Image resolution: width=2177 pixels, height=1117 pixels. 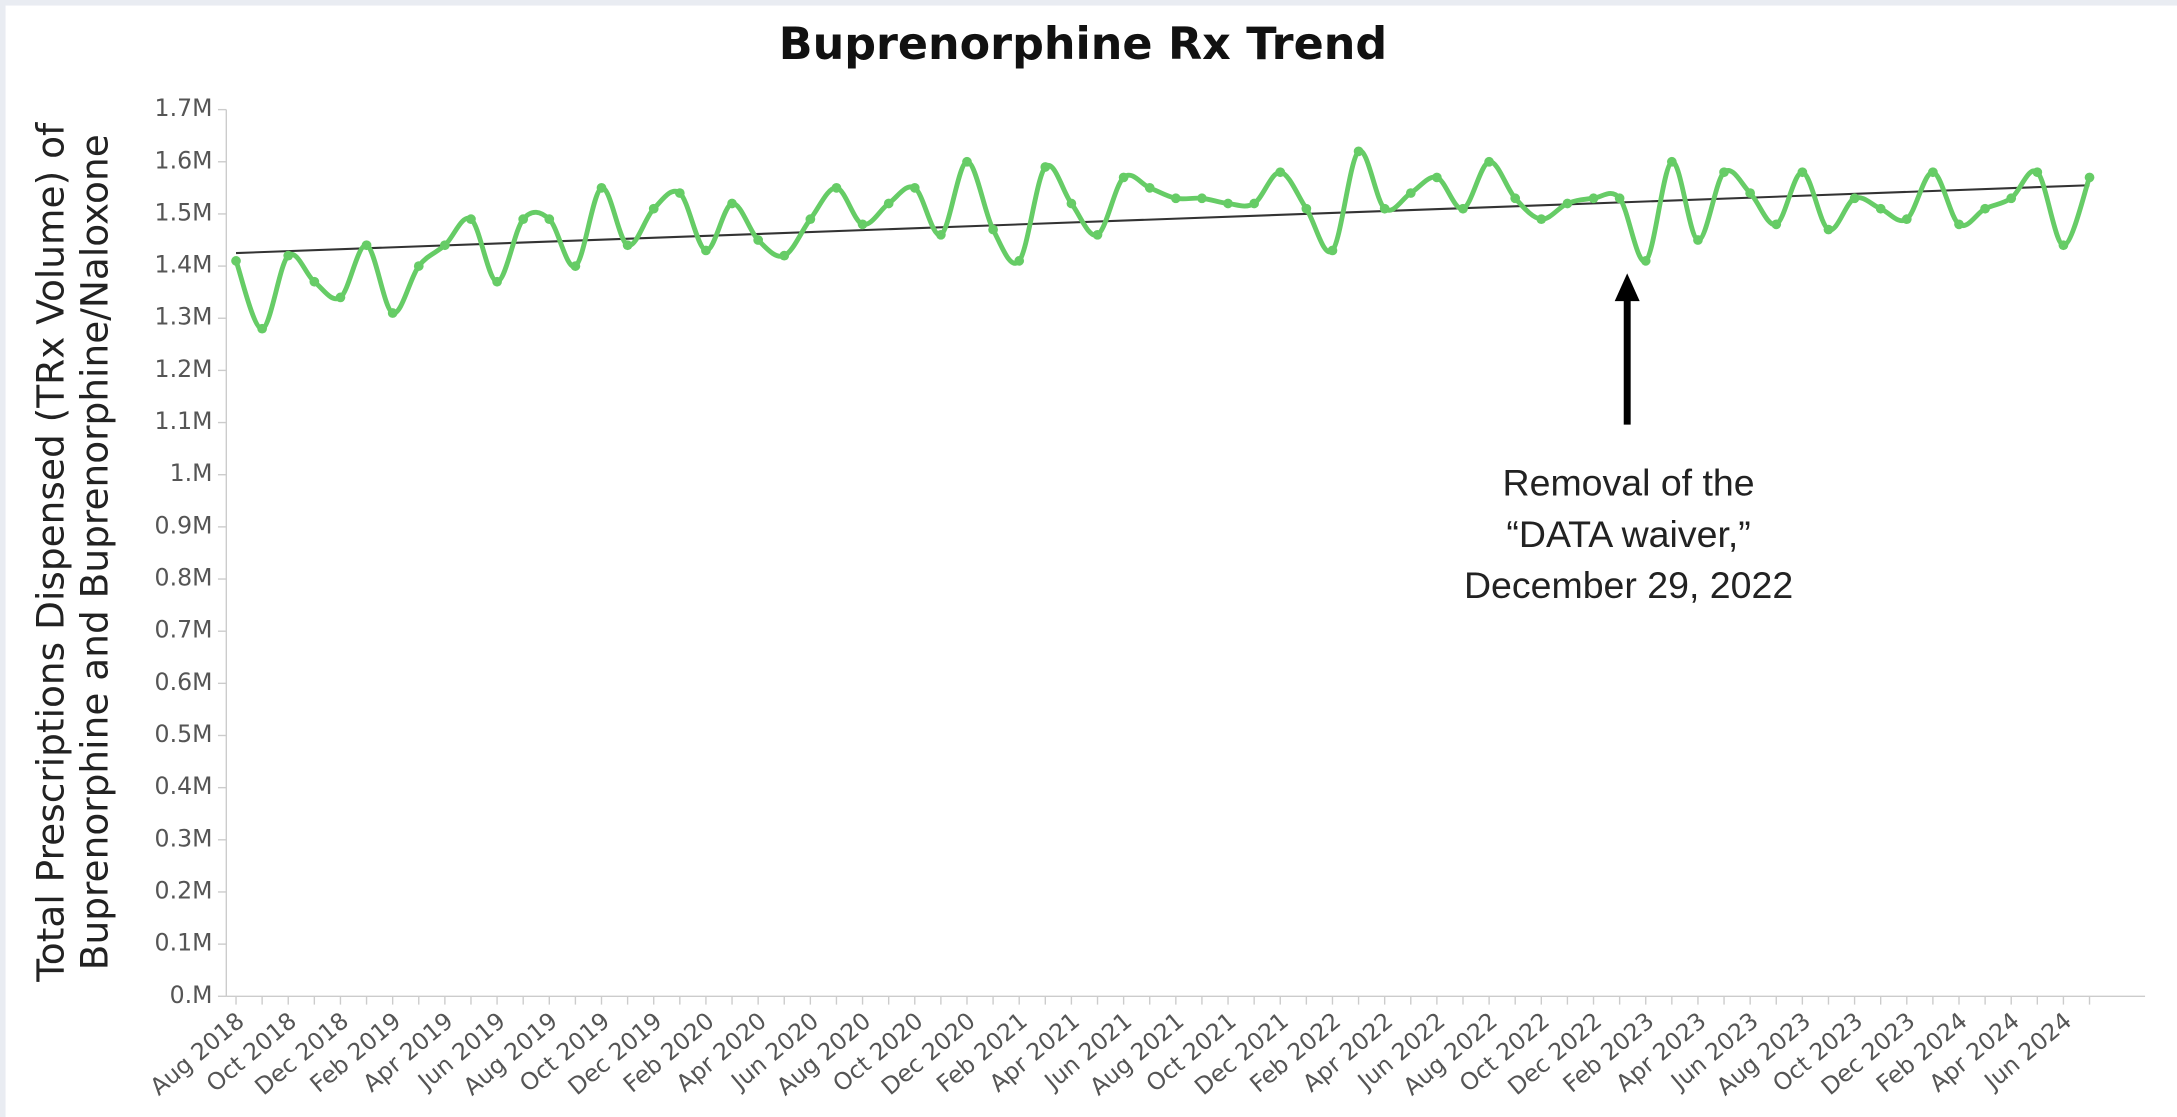 I want to click on y-tick-label: 0.6M, so click(x=184, y=682).